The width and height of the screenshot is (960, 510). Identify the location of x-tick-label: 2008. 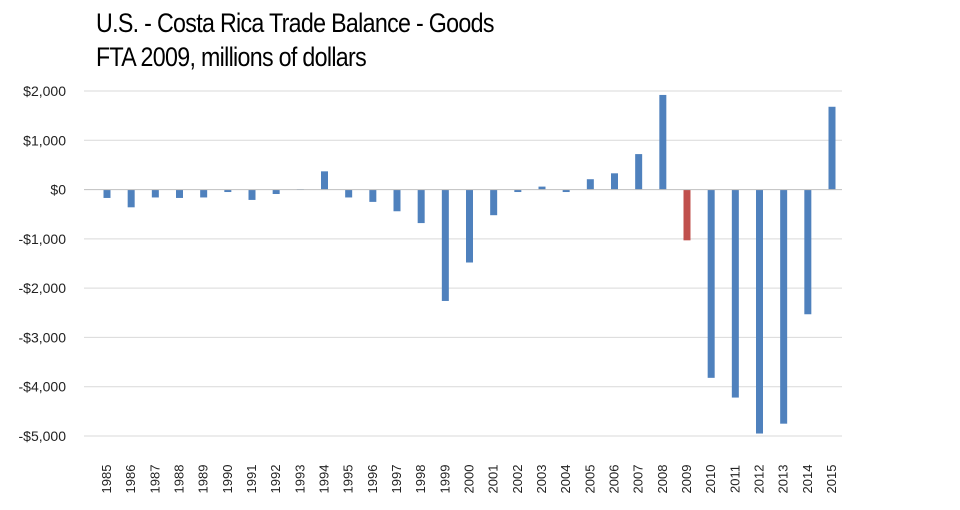
(662, 479).